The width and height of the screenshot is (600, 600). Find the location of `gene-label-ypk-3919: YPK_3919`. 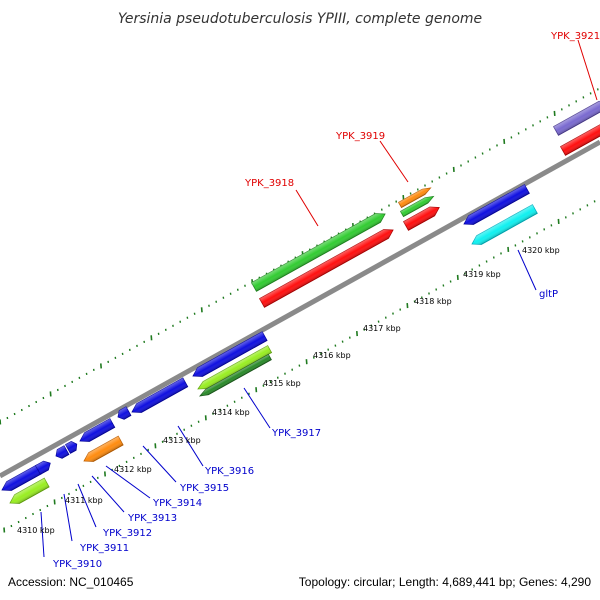

gene-label-ypk-3919: YPK_3919 is located at coordinates (360, 136).